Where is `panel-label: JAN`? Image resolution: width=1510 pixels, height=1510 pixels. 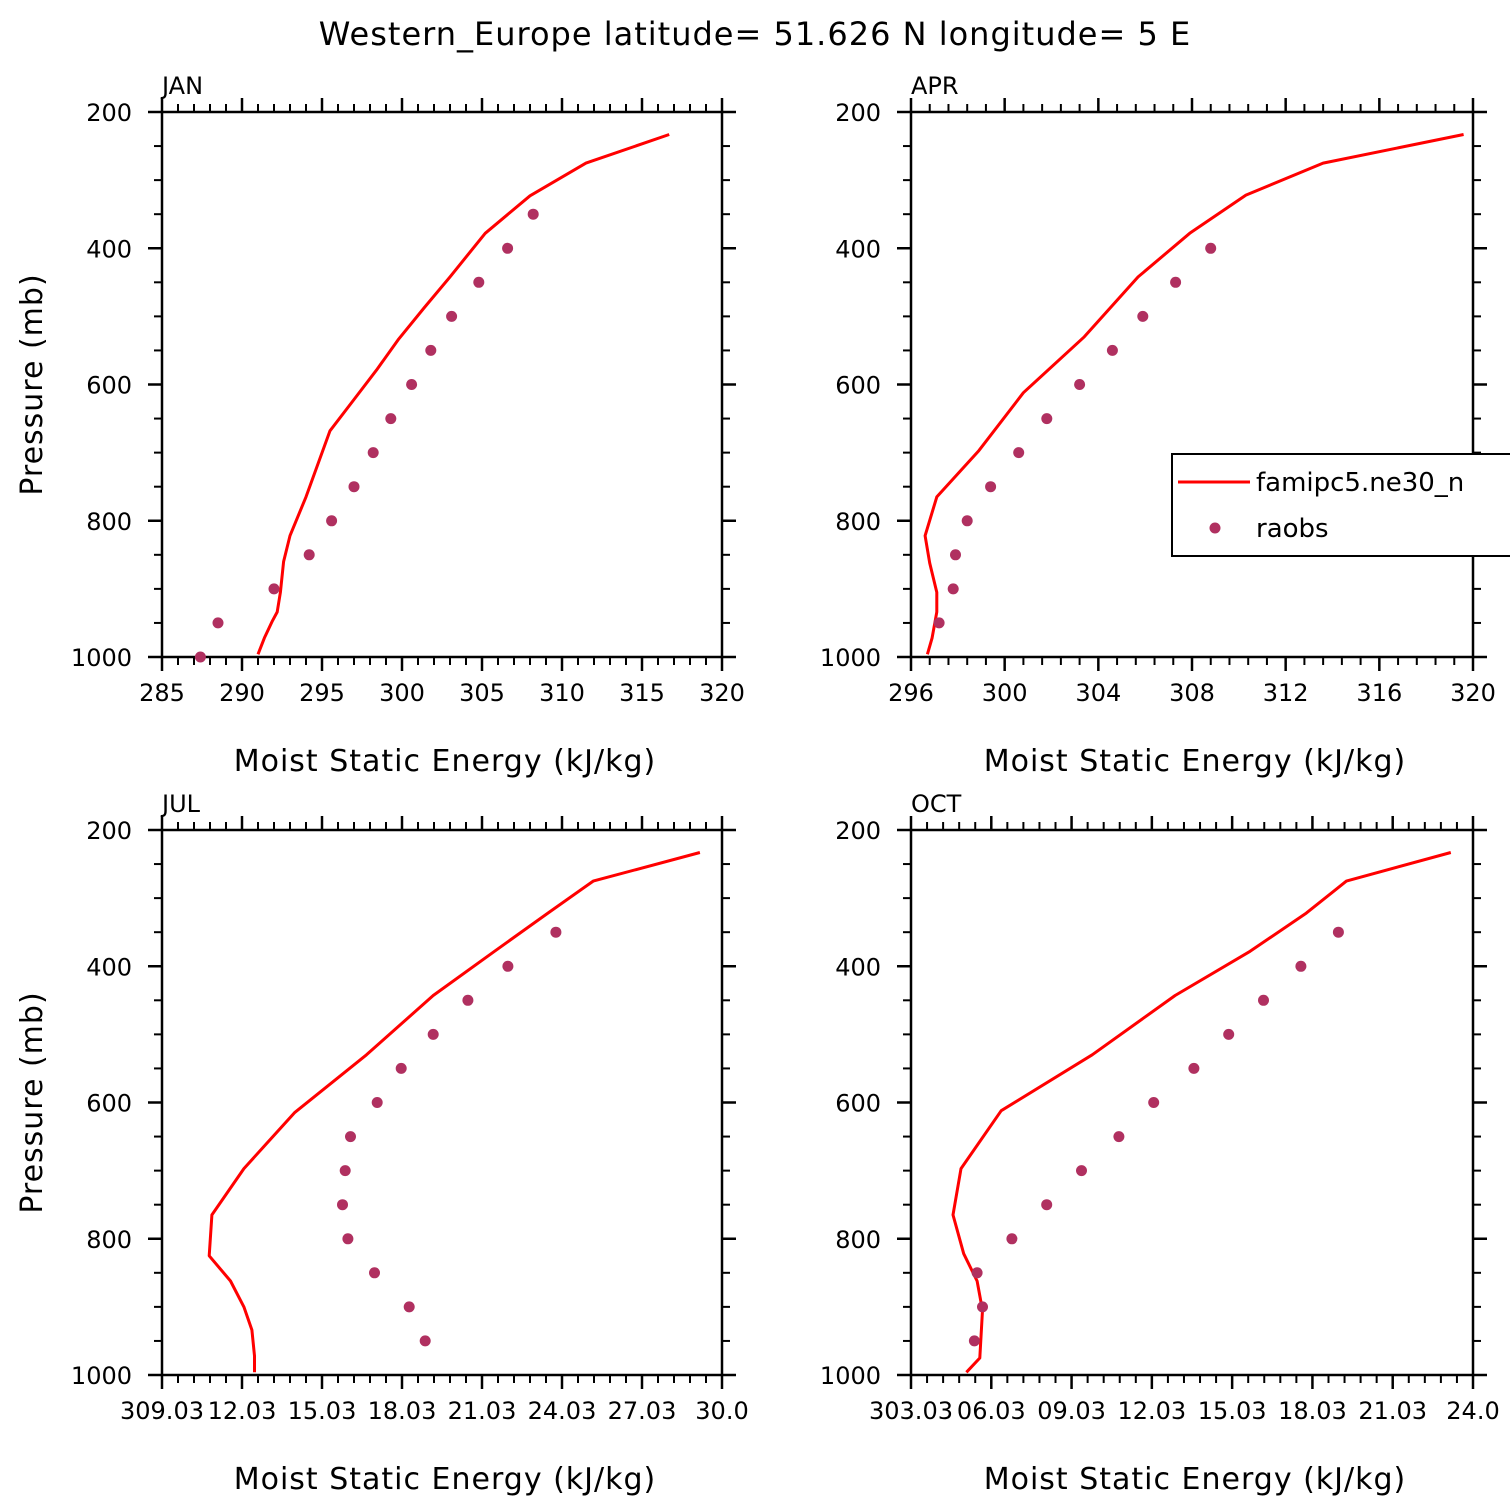
panel-label: JAN is located at coordinates (181, 86).